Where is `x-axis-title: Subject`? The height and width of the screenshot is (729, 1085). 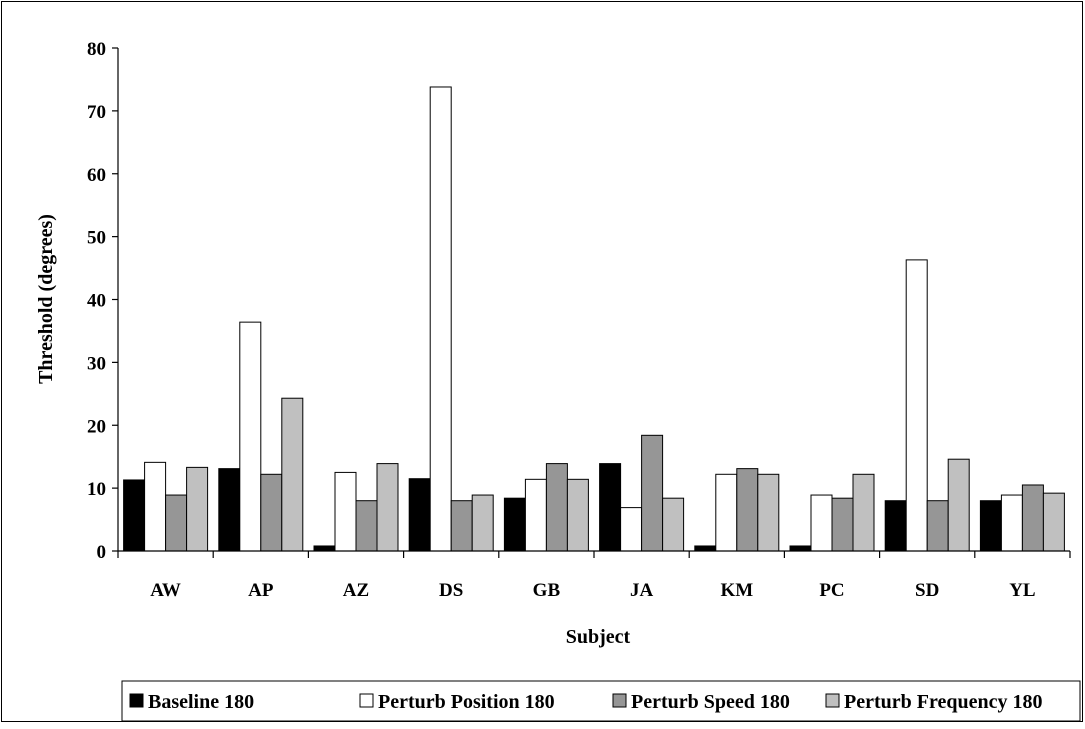
x-axis-title: Subject is located at coordinates (598, 637).